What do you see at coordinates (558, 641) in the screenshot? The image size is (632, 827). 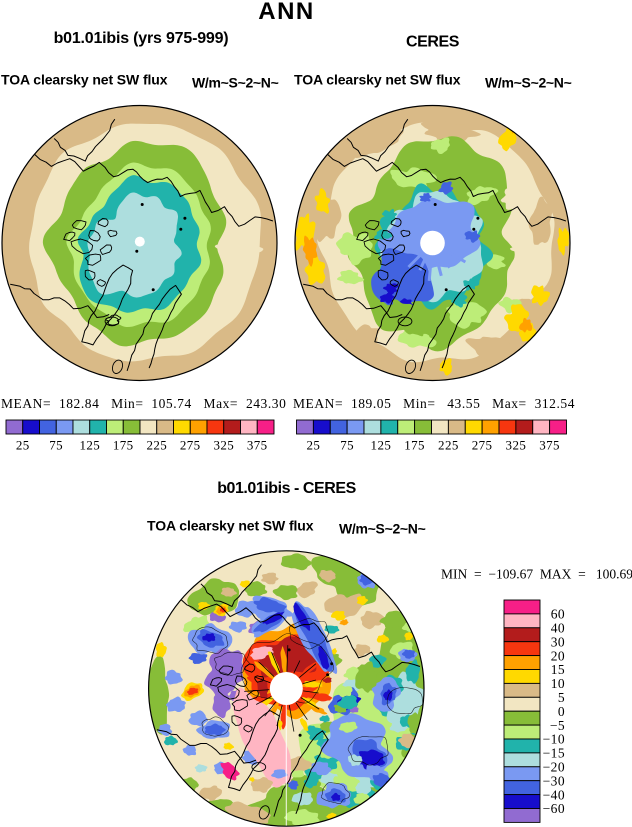 I see `svg-text: 30` at bounding box center [558, 641].